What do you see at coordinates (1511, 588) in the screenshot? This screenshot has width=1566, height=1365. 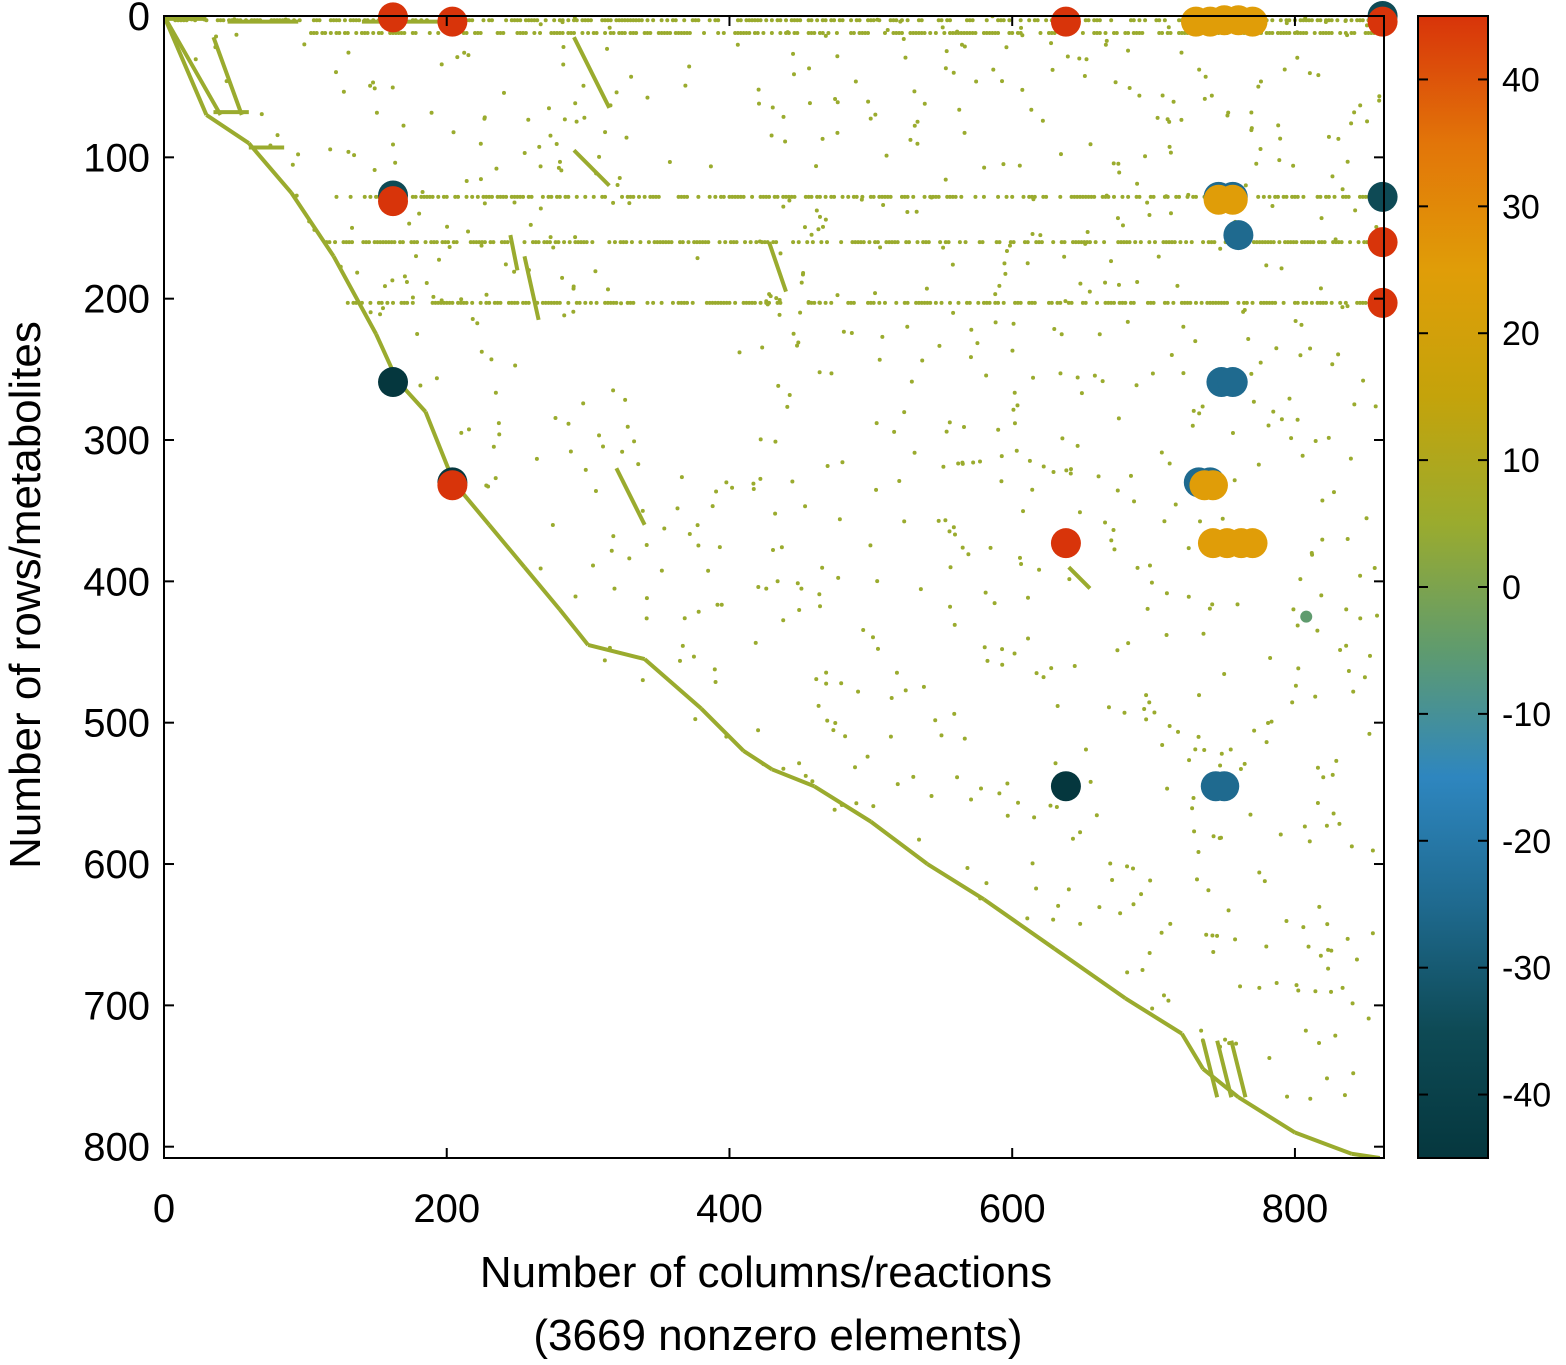 I see `colorbar-tick-label: 0` at bounding box center [1511, 588].